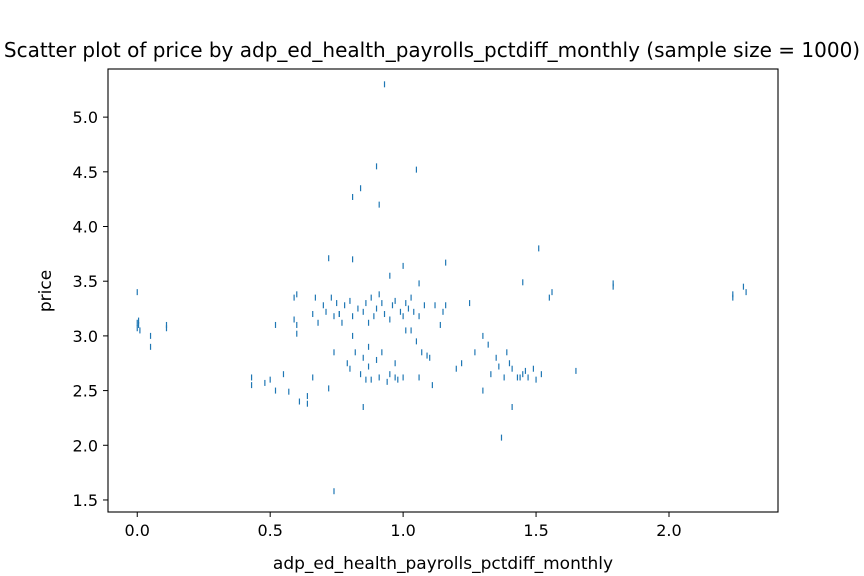 The height and width of the screenshot is (576, 864). I want to click on x-axis: 0.0 0.5 1.0 1.5 2.0, so click(403, 526).